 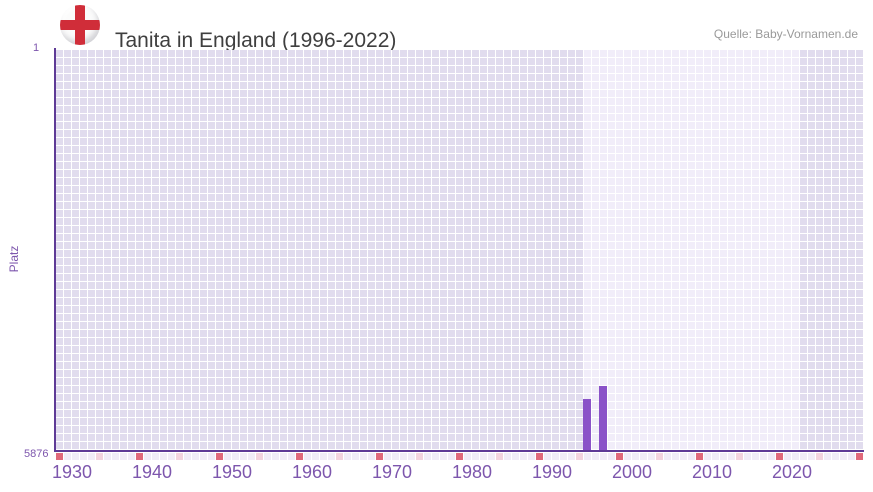 I want to click on x-axis-label-1970: 1970, so click(x=392, y=472).